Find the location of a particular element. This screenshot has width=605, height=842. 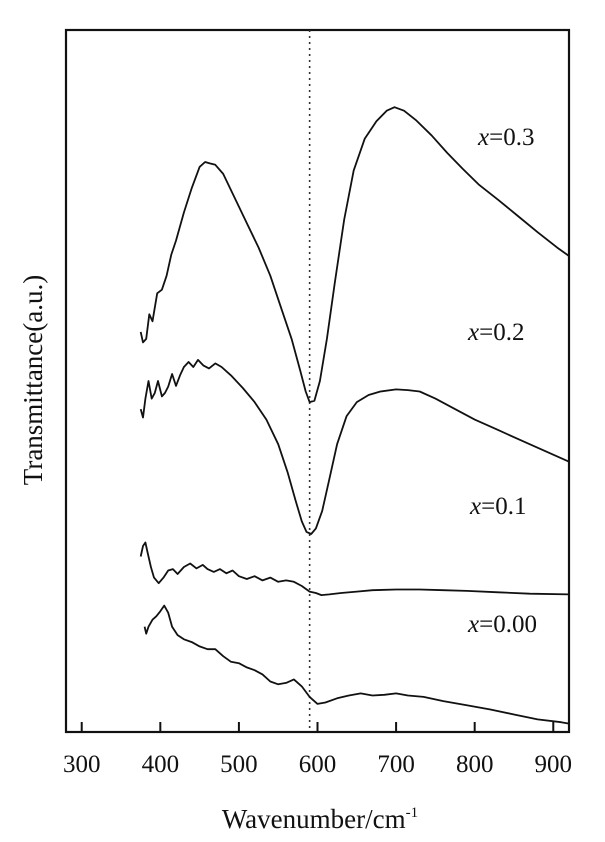

y-axis-title: Transmittance(a.u.) is located at coordinates (33, 380).